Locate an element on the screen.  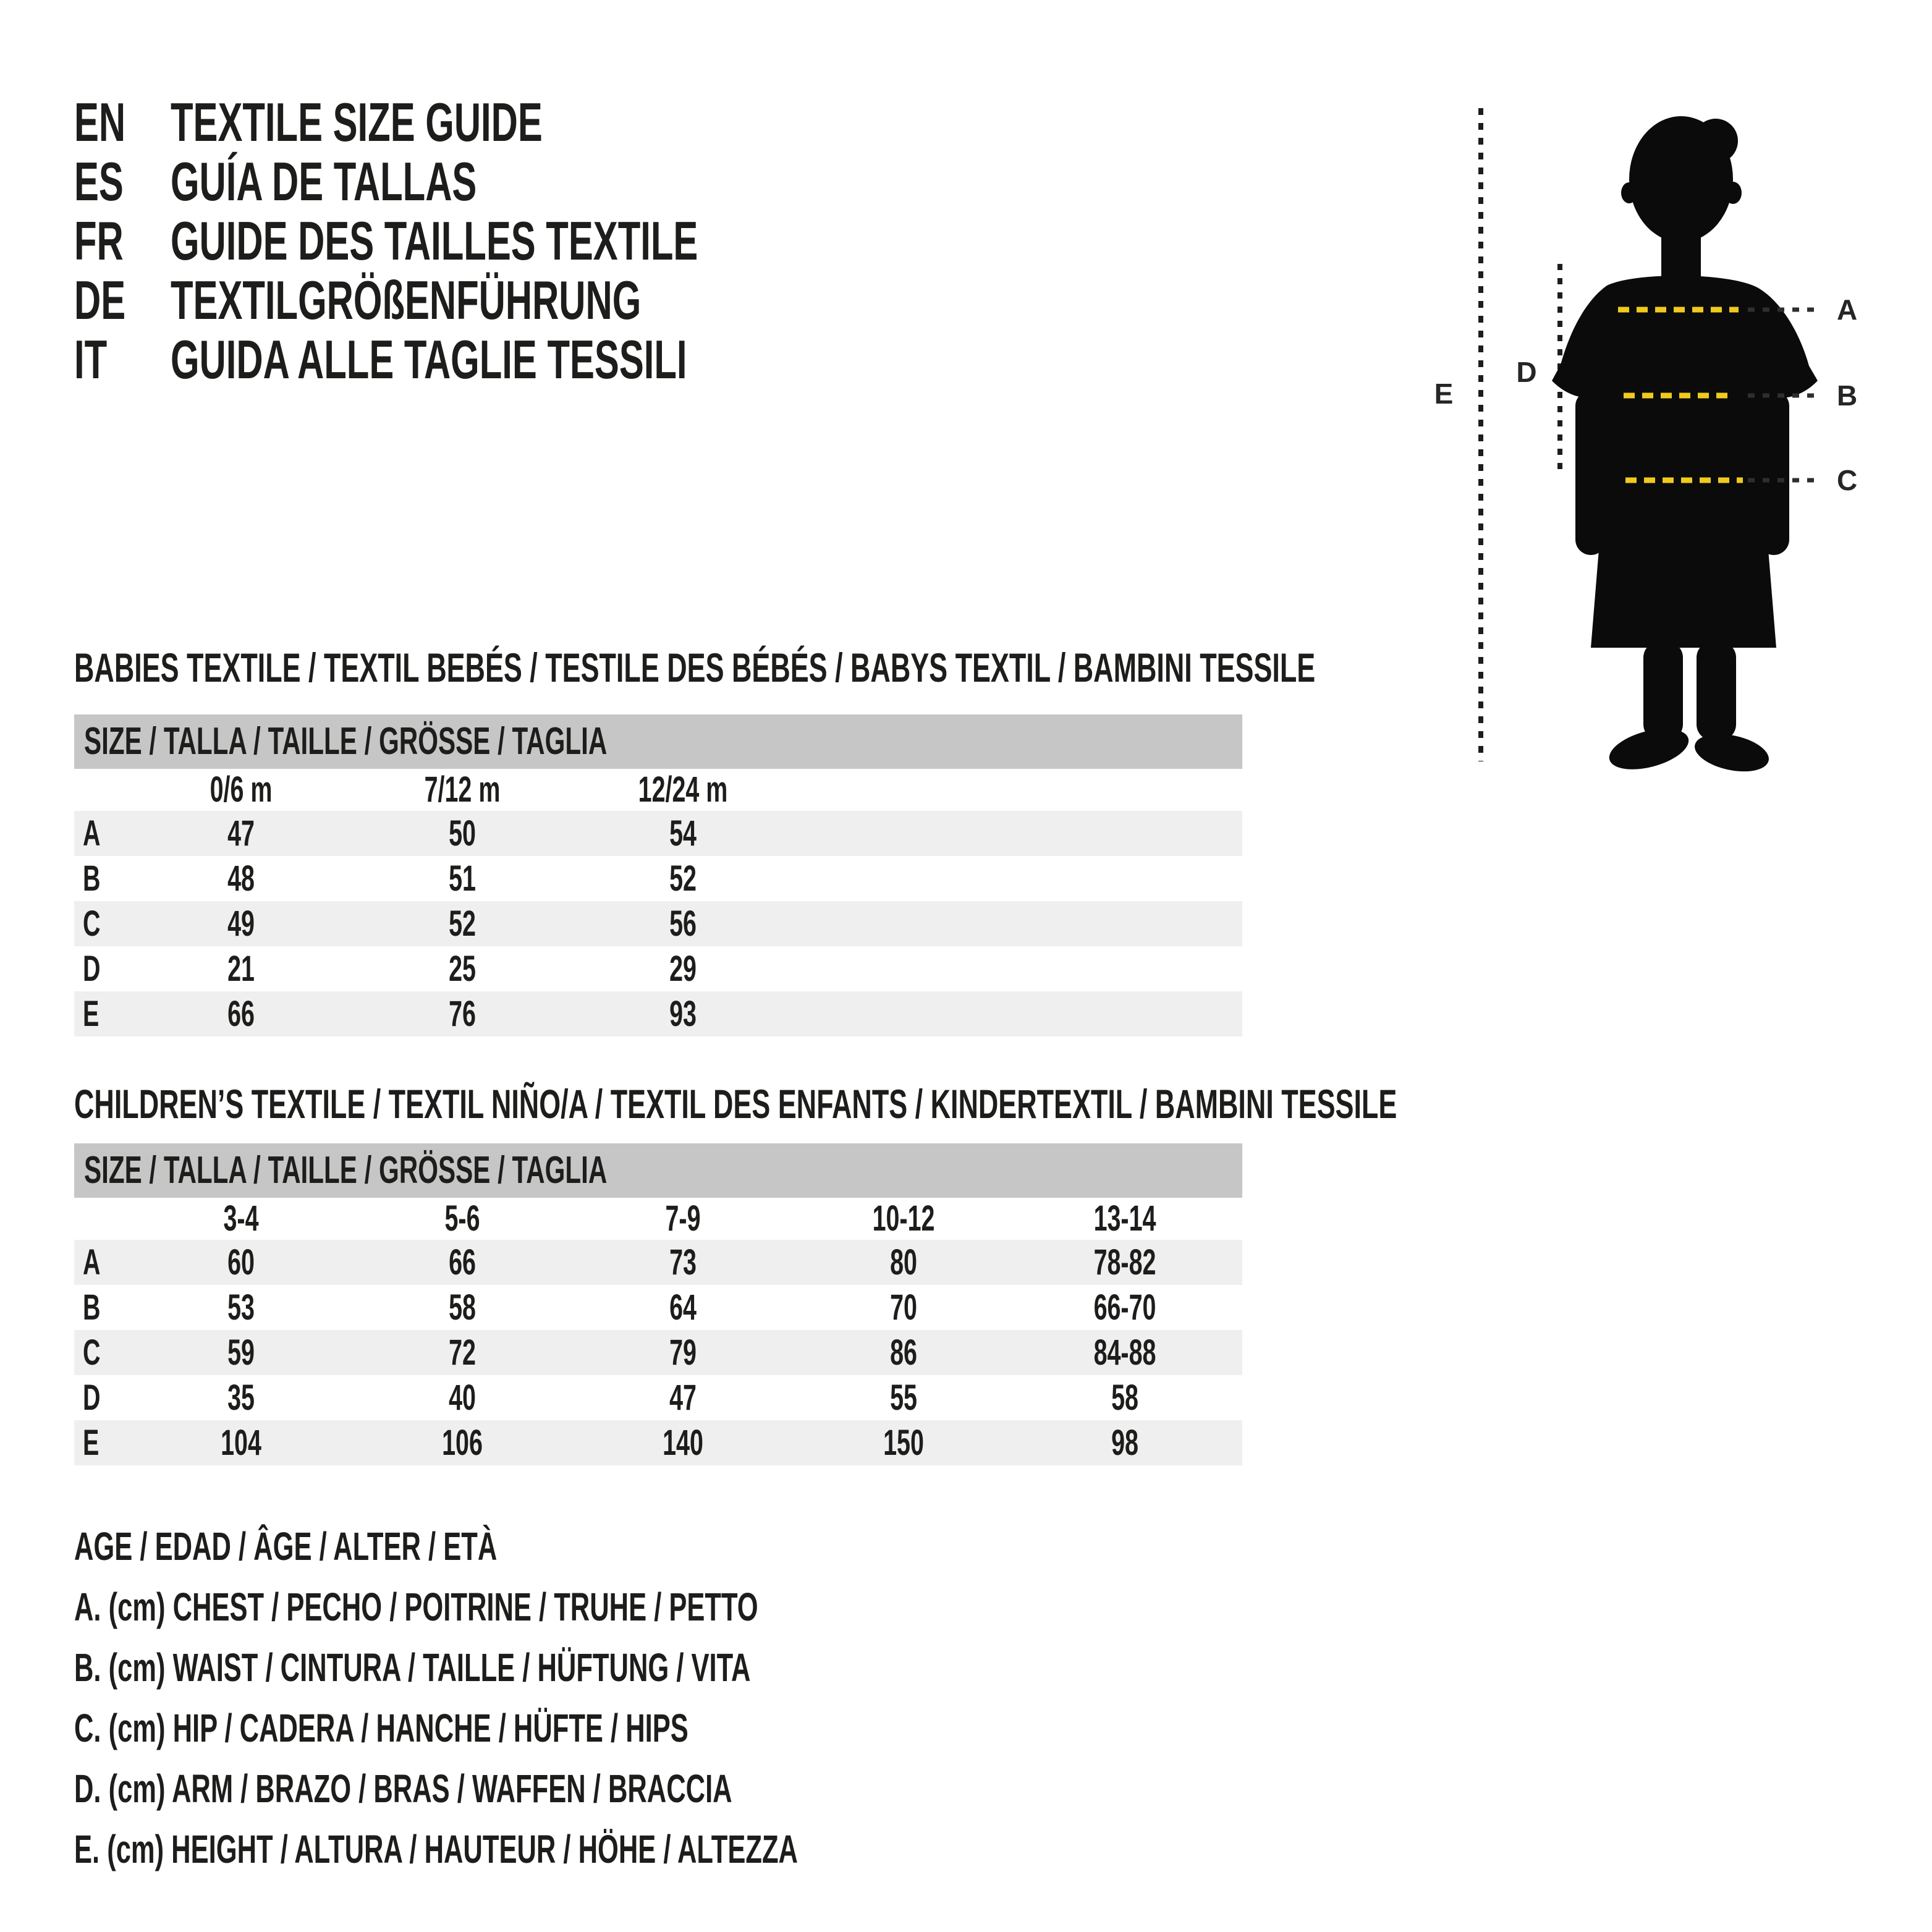
table-cell: 40 is located at coordinates (462, 1398).